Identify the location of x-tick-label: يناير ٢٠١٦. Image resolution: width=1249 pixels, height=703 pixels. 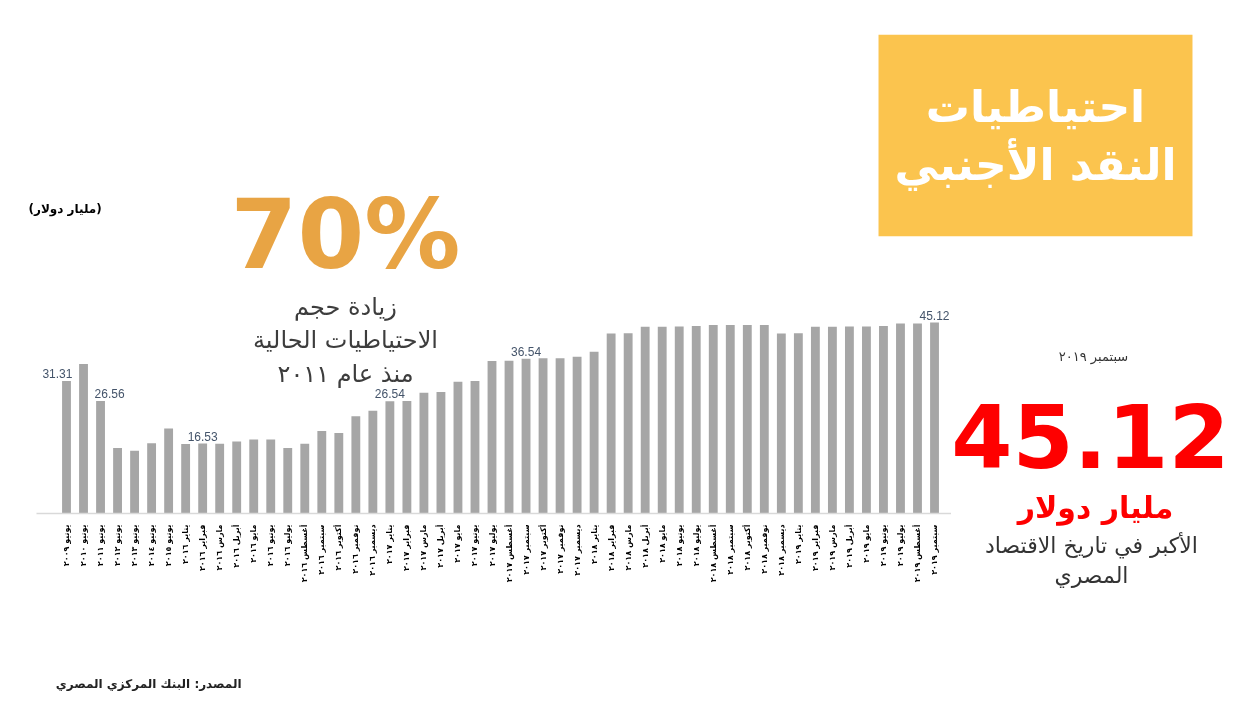
(186, 544).